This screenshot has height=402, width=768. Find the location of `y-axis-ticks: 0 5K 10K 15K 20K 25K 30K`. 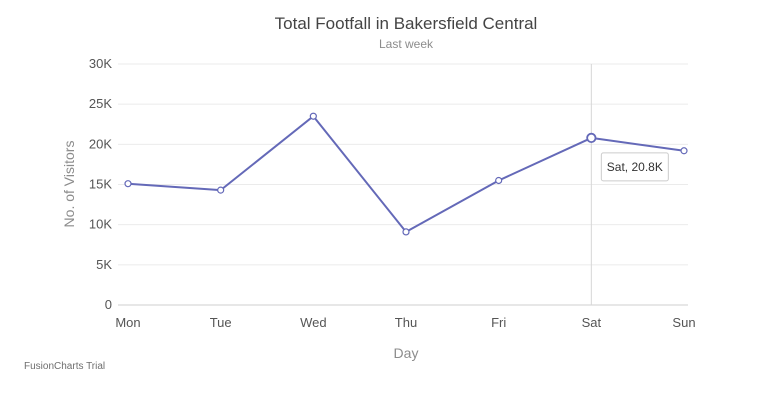

y-axis-ticks: 0 5K 10K 15K 20K 25K 30K is located at coordinates (100, 184).